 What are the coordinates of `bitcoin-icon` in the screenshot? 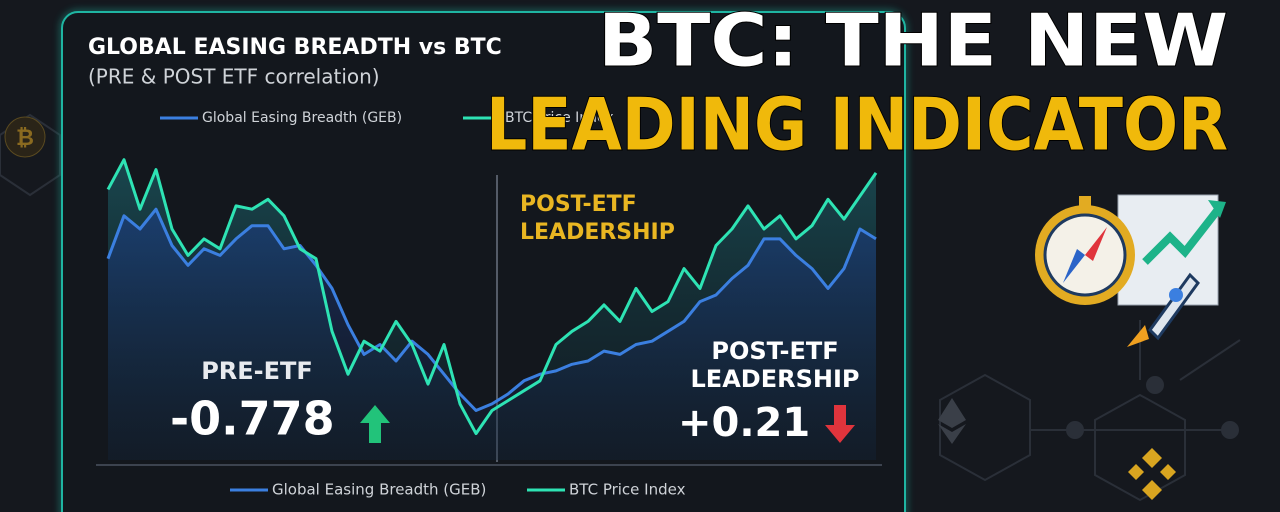 It's located at (25, 137).